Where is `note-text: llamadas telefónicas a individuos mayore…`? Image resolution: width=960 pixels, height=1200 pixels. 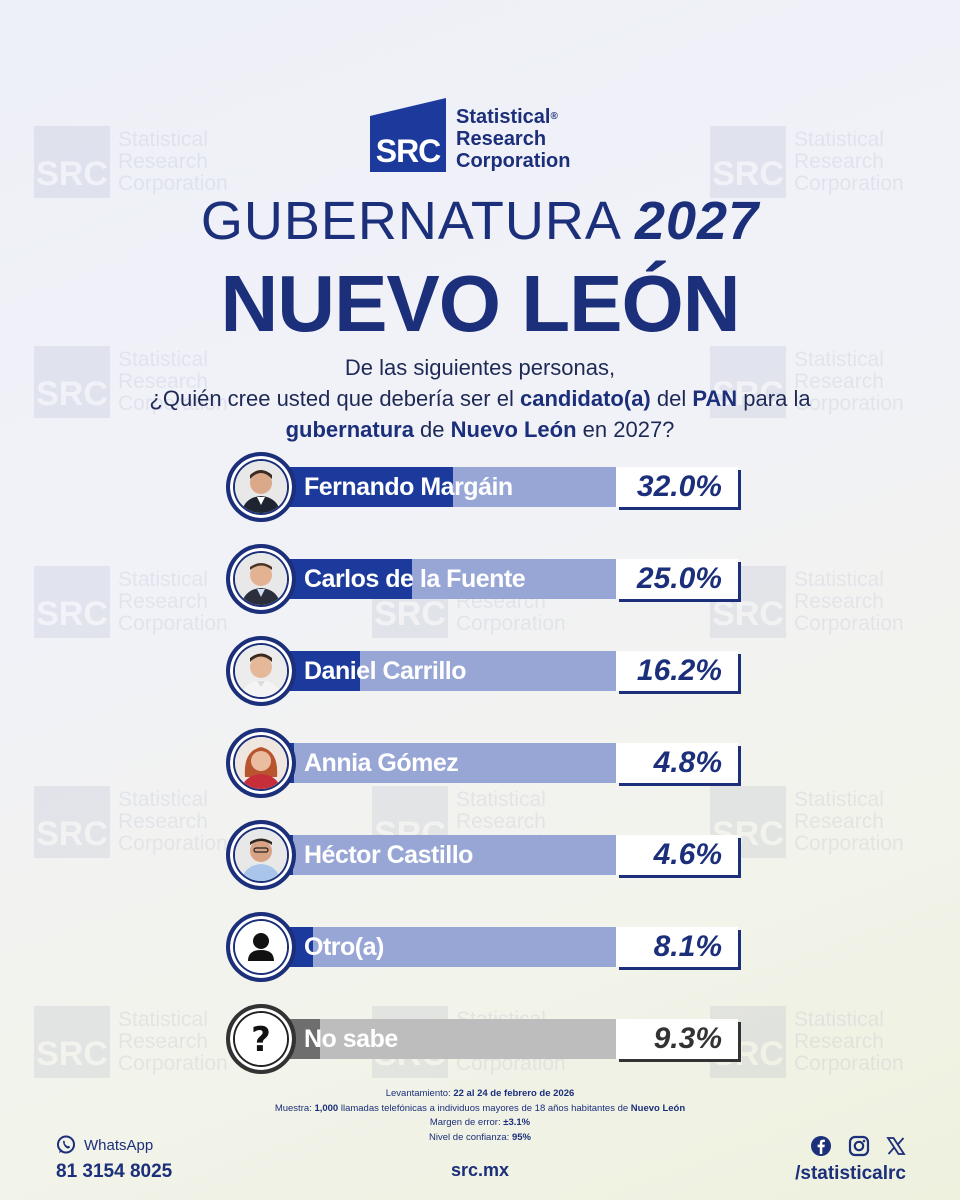 note-text: llamadas telefónicas a individuos mayore… is located at coordinates (484, 1108).